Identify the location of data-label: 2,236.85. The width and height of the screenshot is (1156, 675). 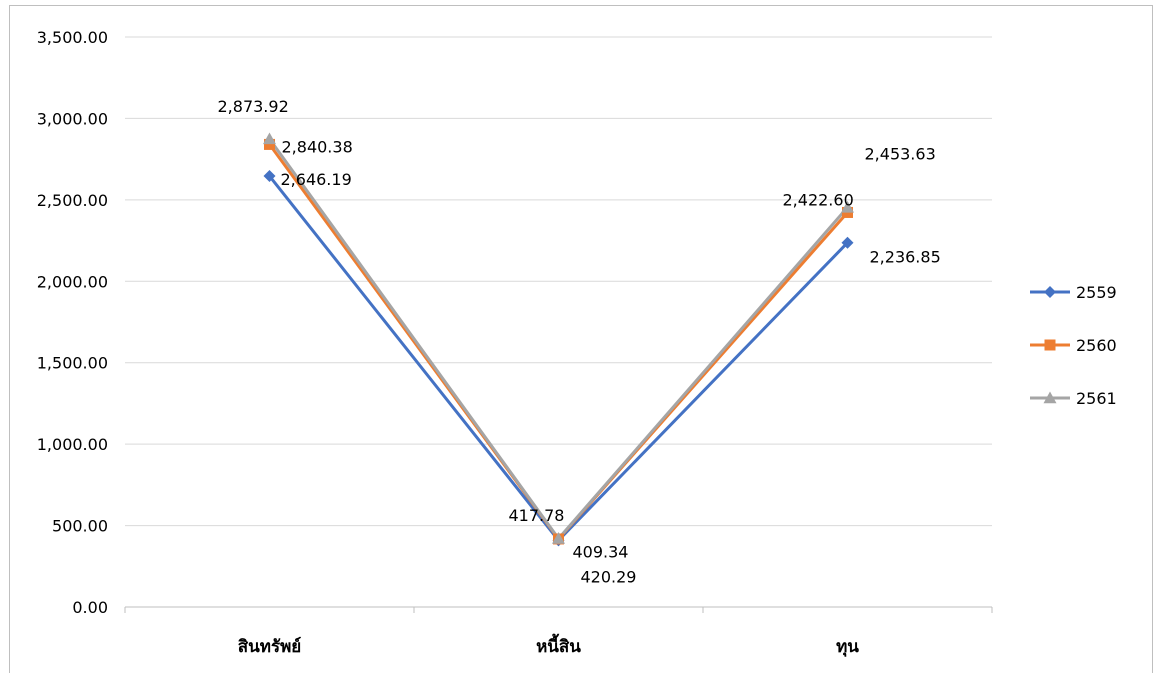
(905, 257).